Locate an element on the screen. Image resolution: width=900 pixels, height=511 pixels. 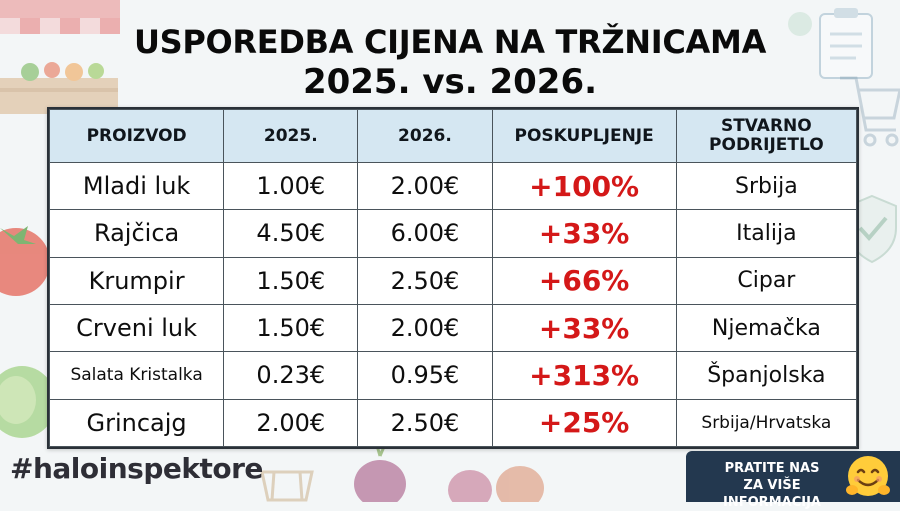
clipboard-icon is located at coordinates (830, 43).